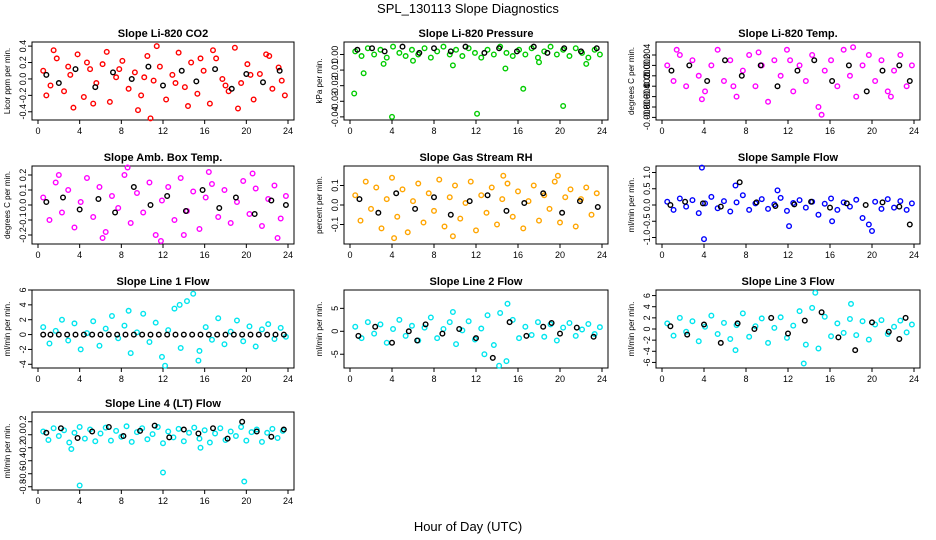  What do you see at coordinates (647, 238) in the screenshot?
I see `y-tick-label: -1.0` at bounding box center [647, 238].